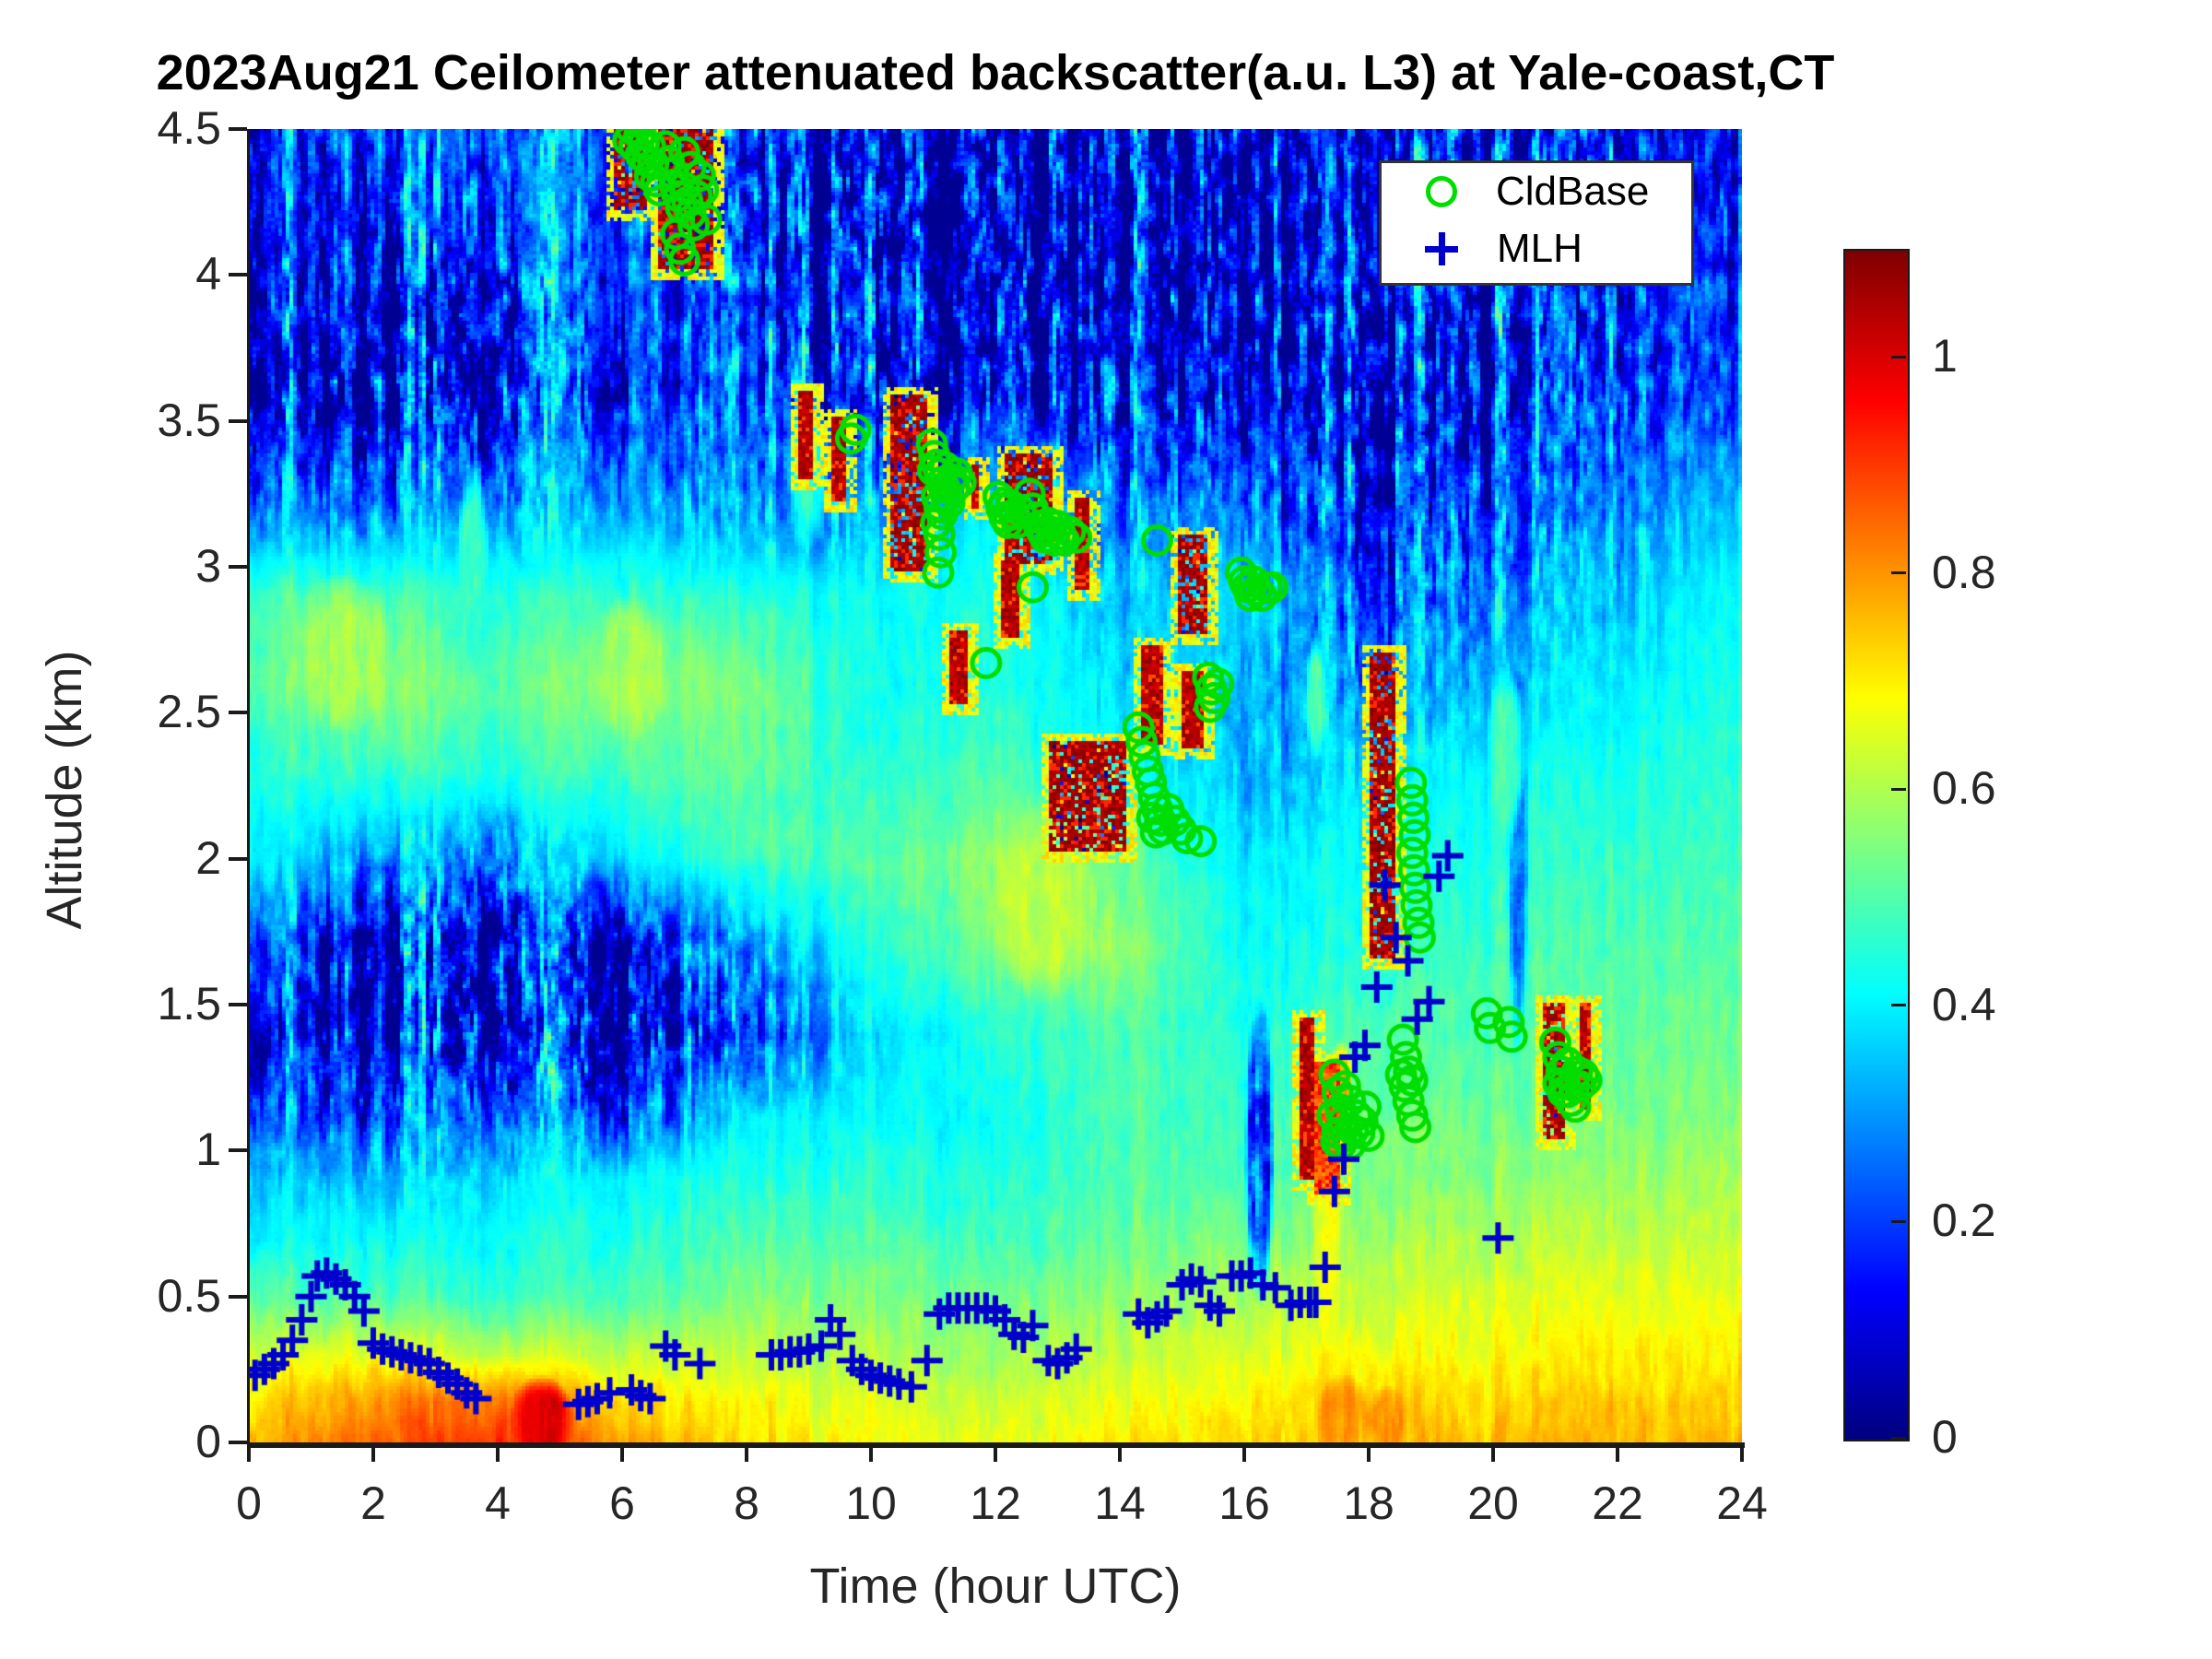 Image resolution: width=2212 pixels, height=1659 pixels. Describe the element at coordinates (1964, 1220) in the screenshot. I see `colorbar-tick-label: 0.2` at that location.